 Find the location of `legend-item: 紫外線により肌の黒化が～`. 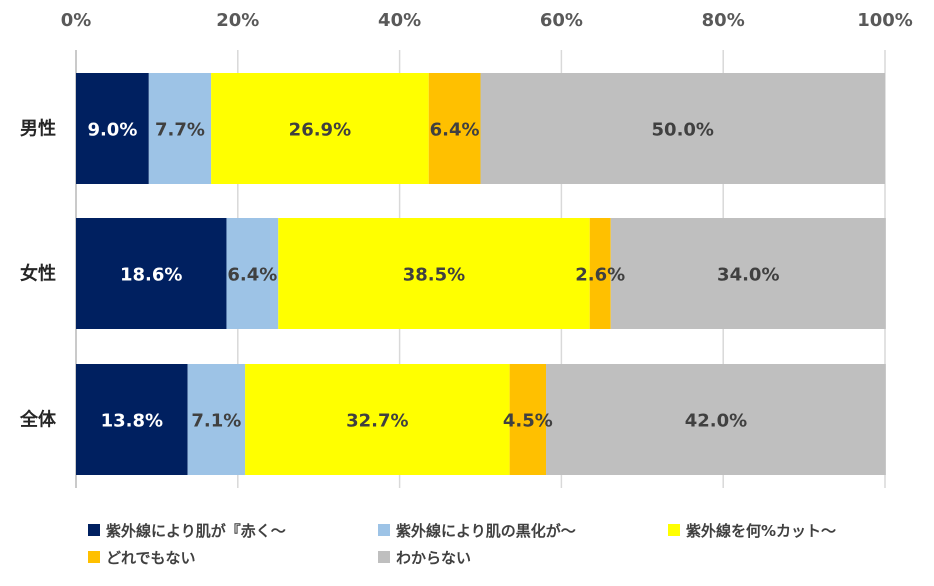

legend-item: 紫外線により肌の黒化が～ is located at coordinates (523, 530).